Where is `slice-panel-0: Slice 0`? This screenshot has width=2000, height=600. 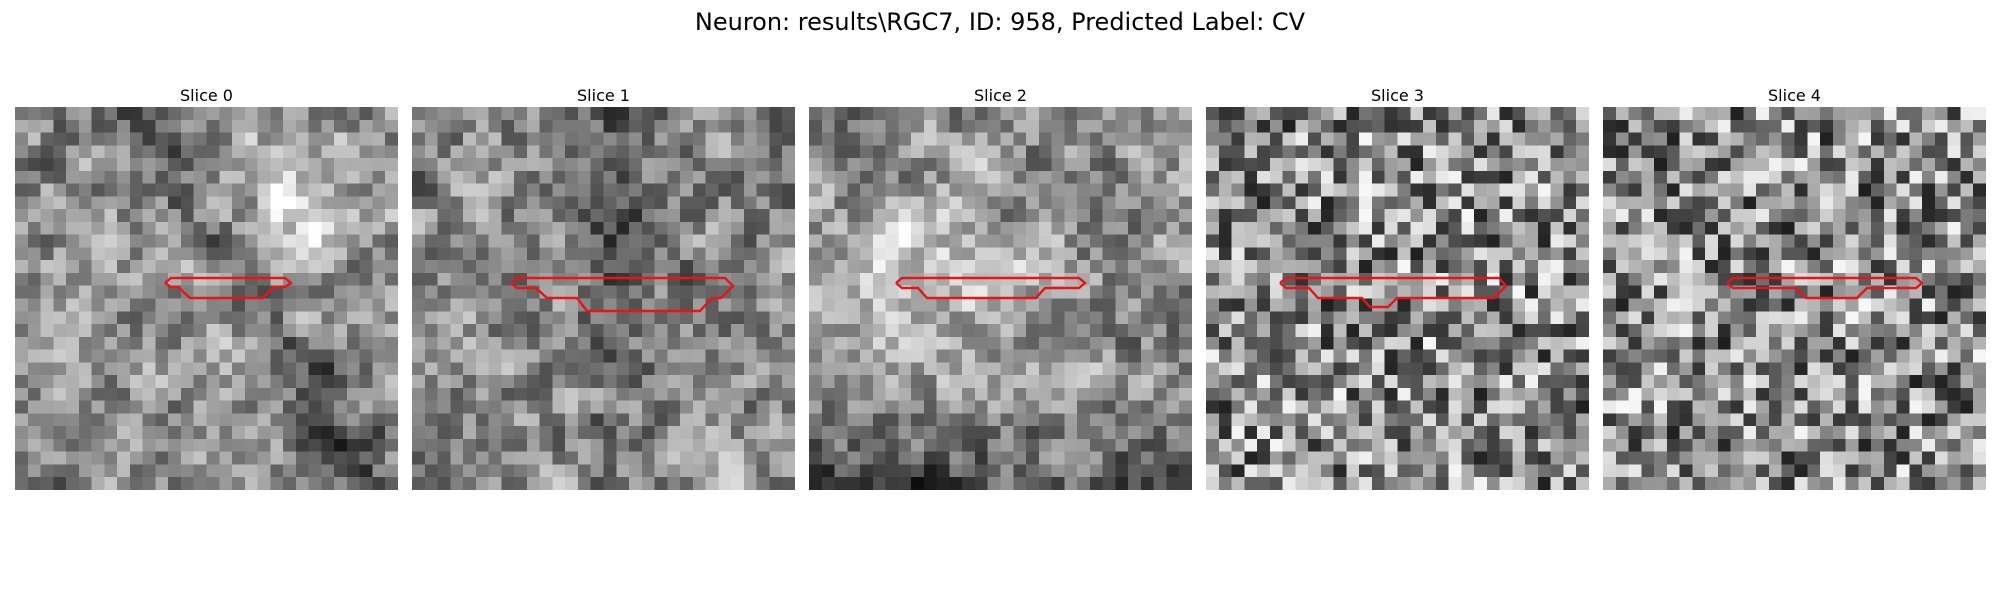
slice-panel-0: Slice 0 is located at coordinates (206, 288).